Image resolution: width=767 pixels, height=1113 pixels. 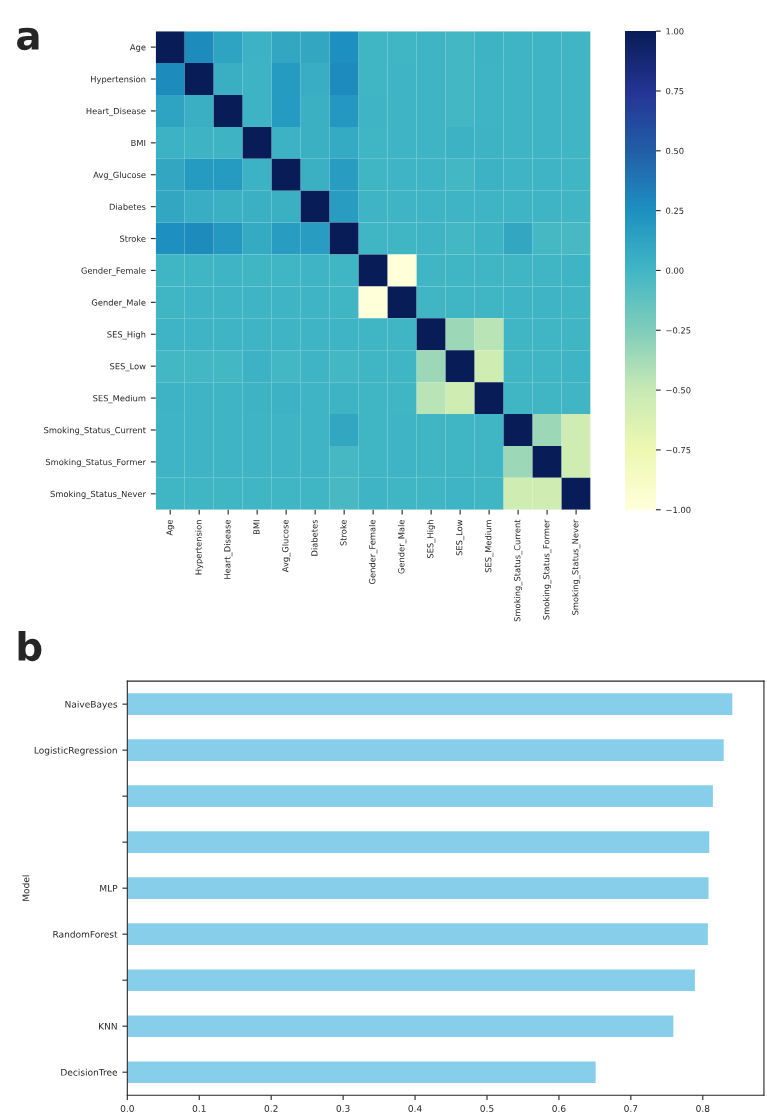 What do you see at coordinates (118, 79) in the screenshot?
I see `y-tick-label: Hypertension` at bounding box center [118, 79].